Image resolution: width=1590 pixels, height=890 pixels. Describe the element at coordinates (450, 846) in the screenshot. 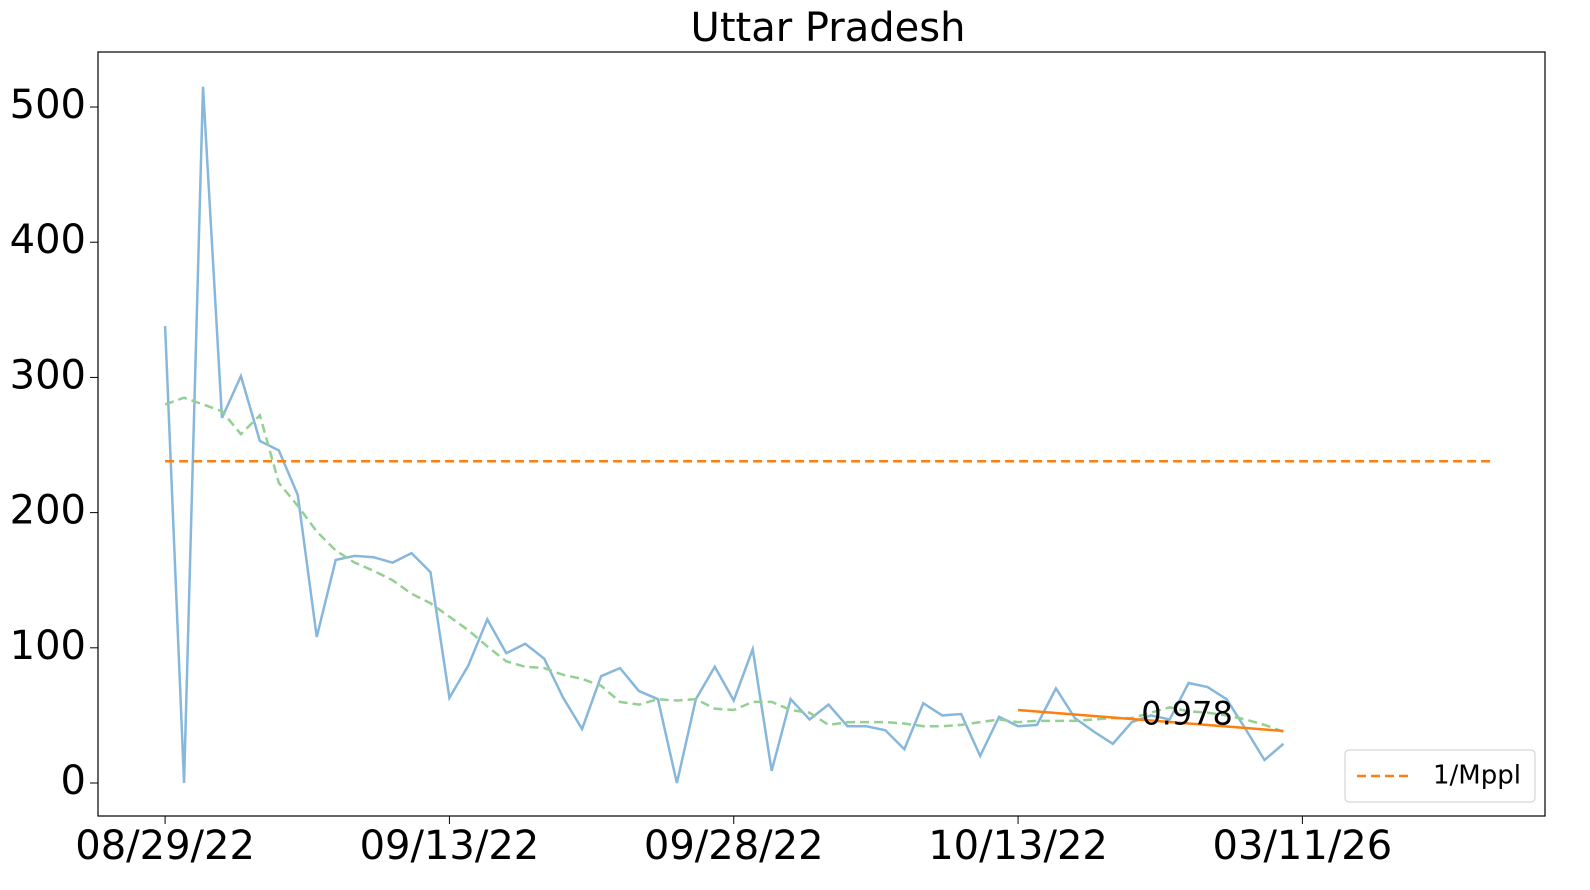

I see `x-tick-label: 09/13/22` at that location.